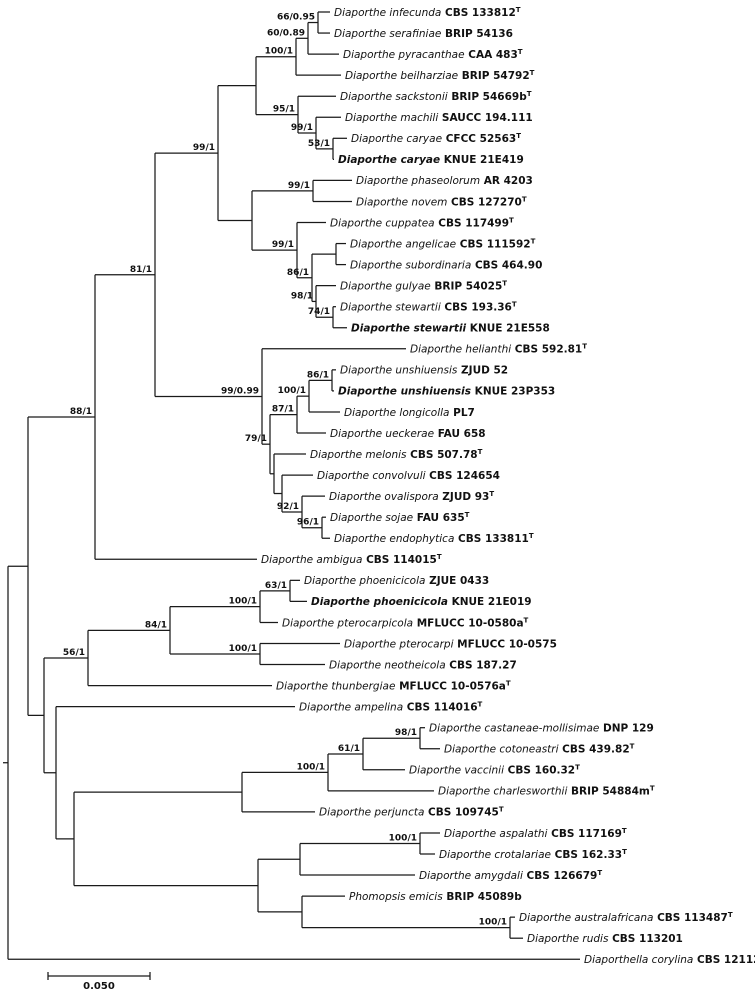 The width and height of the screenshot is (755, 993). What do you see at coordinates (409, 413) in the screenshot?
I see `tip-label: Diaporthe longicolla PL7` at bounding box center [409, 413].